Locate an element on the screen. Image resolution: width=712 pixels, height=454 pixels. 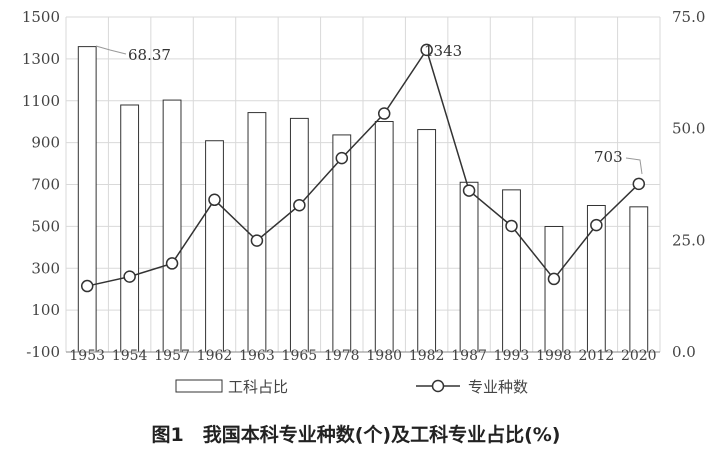
x-tick-label: 1993 is located at coordinates (512, 356).